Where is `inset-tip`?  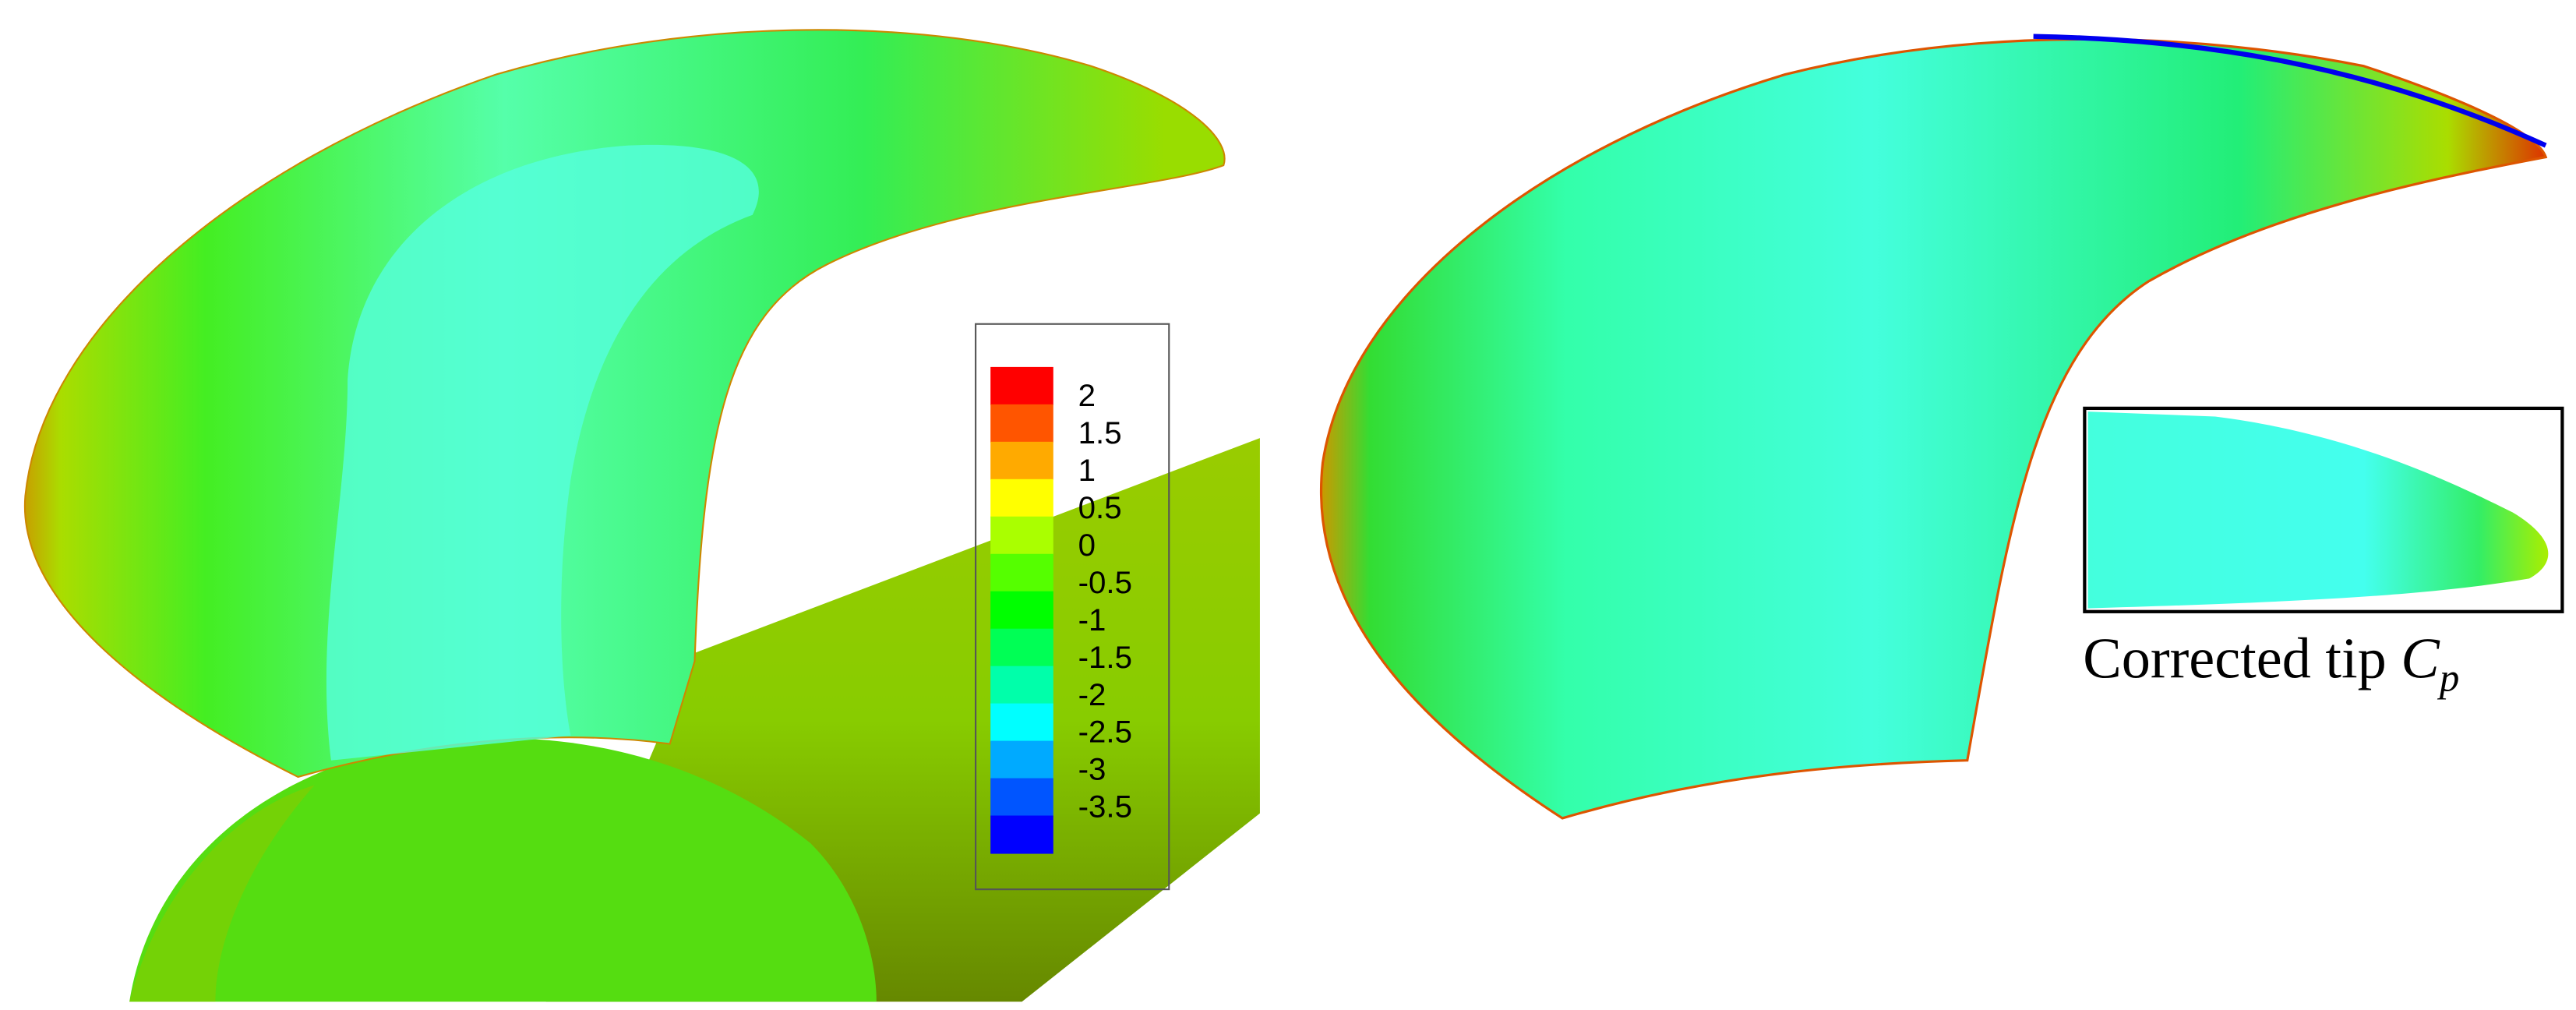 inset-tip is located at coordinates (2318, 510).